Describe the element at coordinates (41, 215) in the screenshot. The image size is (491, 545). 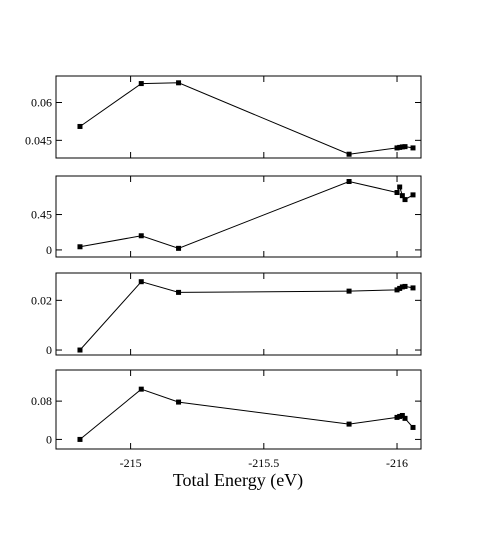
I see `y-tick-label: 0.45` at that location.